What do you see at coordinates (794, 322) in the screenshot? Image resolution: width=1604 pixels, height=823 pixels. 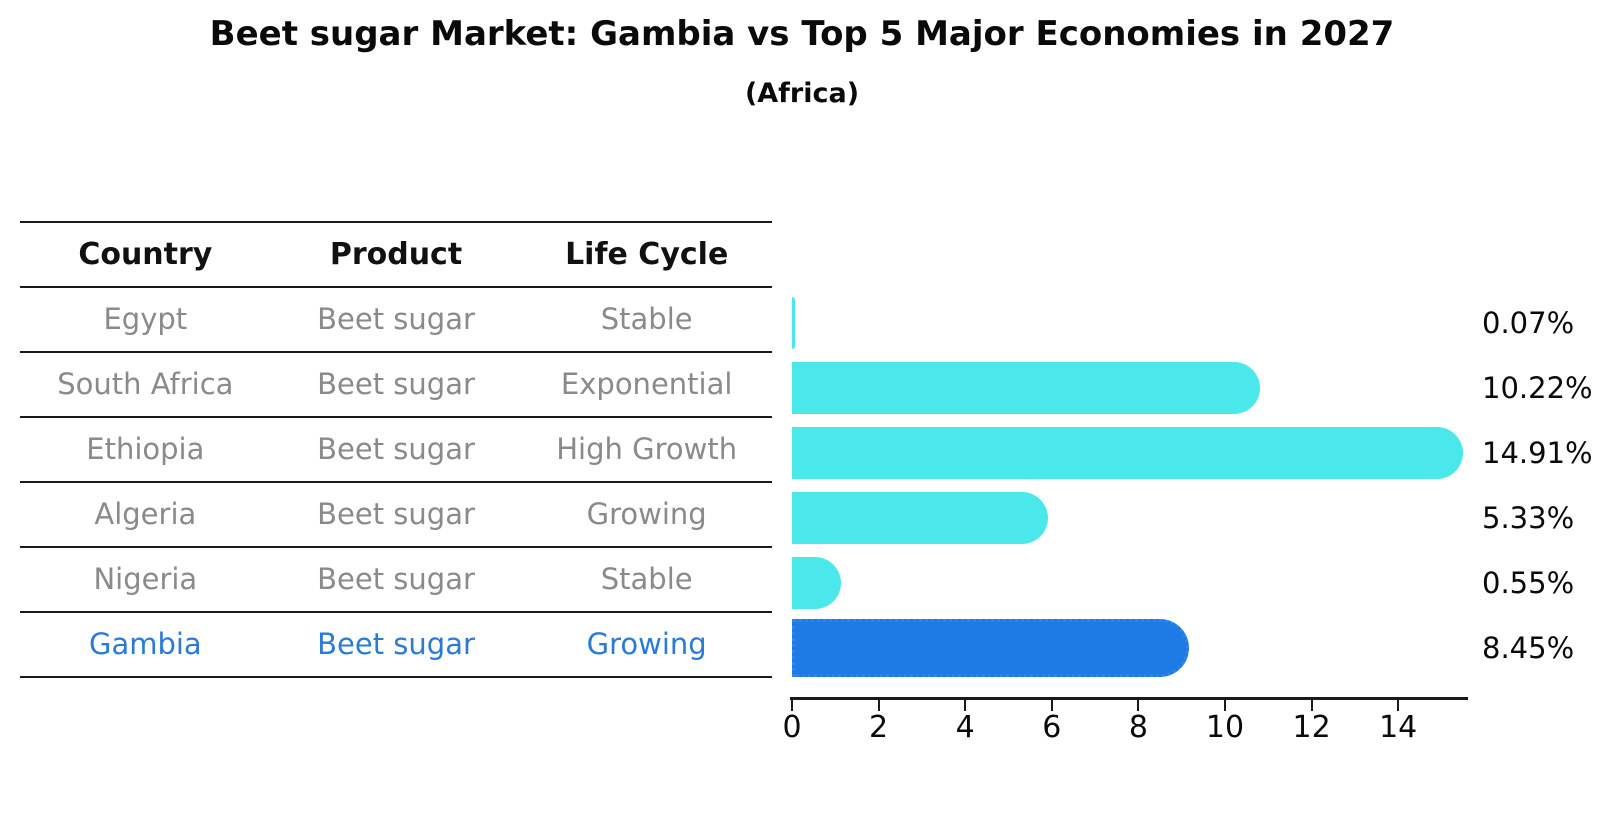 I see `bar-egypt` at bounding box center [794, 322].